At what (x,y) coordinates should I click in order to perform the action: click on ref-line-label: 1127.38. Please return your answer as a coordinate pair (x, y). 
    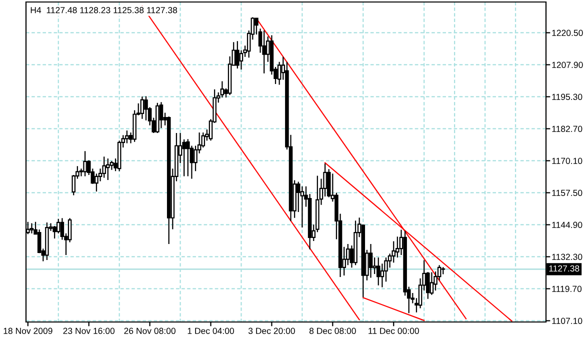
    Looking at the image, I should click on (564, 268).